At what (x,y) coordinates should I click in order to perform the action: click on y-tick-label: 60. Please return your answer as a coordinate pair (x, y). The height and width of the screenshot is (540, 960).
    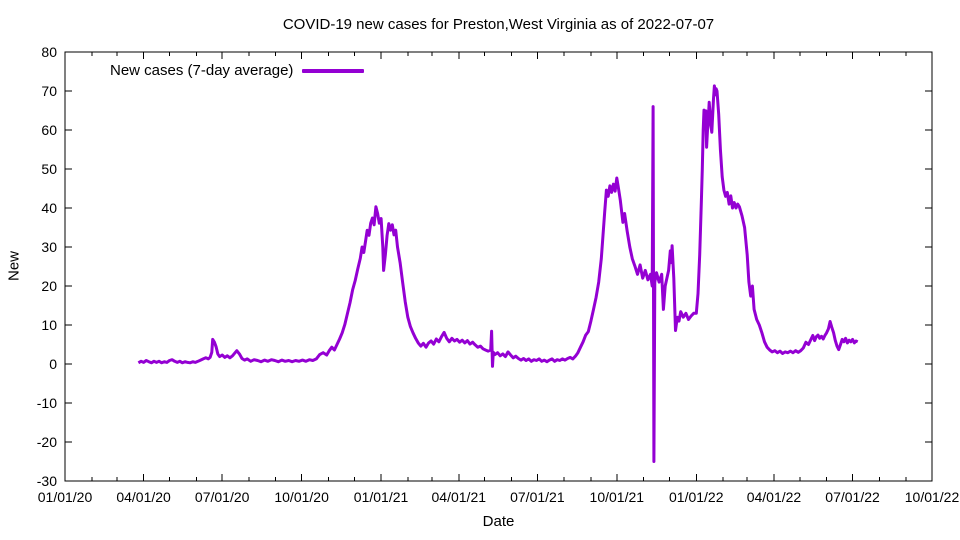
    Looking at the image, I should click on (49, 130).